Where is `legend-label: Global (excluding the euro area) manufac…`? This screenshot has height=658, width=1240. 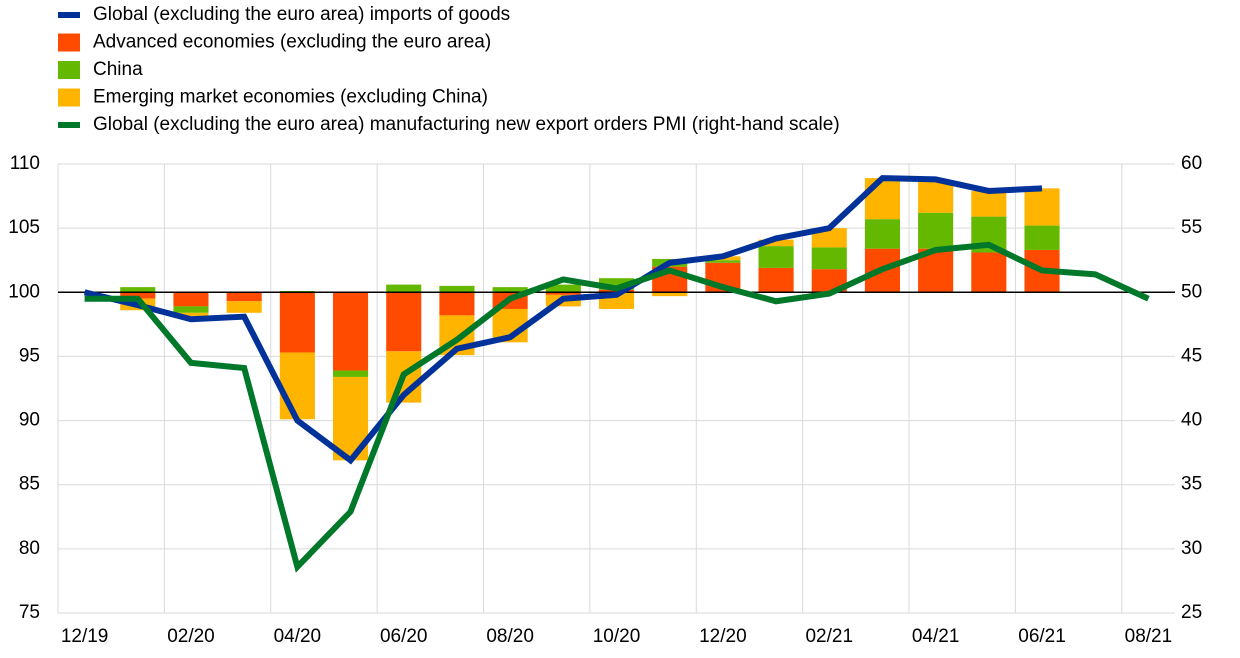 legend-label: Global (excluding the euro area) manufac… is located at coordinates (466, 124).